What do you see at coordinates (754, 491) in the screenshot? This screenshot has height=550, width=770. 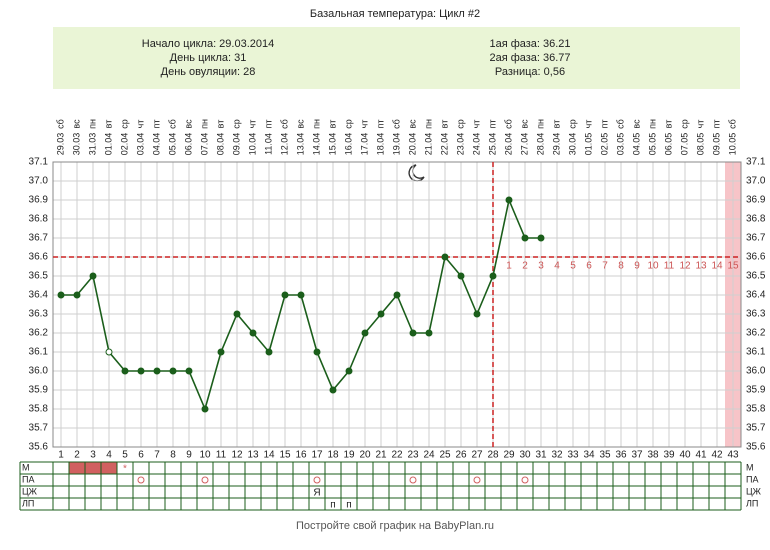 I see `row-label: ЦЖ` at bounding box center [754, 491].